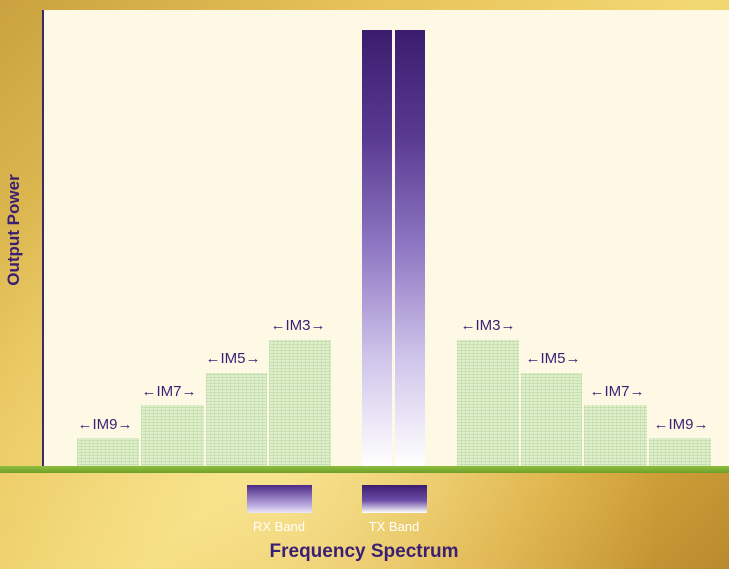  What do you see at coordinates (298, 325) in the screenshot?
I see `im-label-left-im3: ←IM3→` at bounding box center [298, 325].